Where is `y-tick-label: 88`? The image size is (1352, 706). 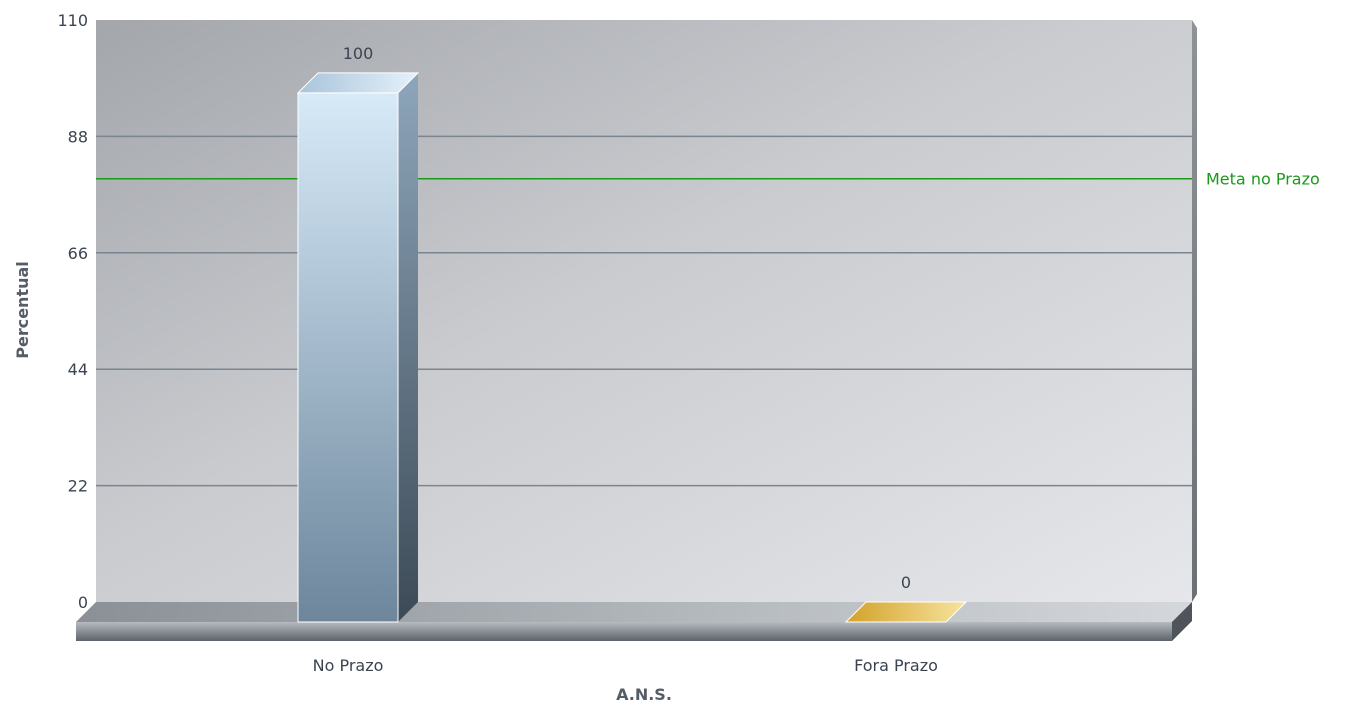 y-tick-label: 88 is located at coordinates (78, 136).